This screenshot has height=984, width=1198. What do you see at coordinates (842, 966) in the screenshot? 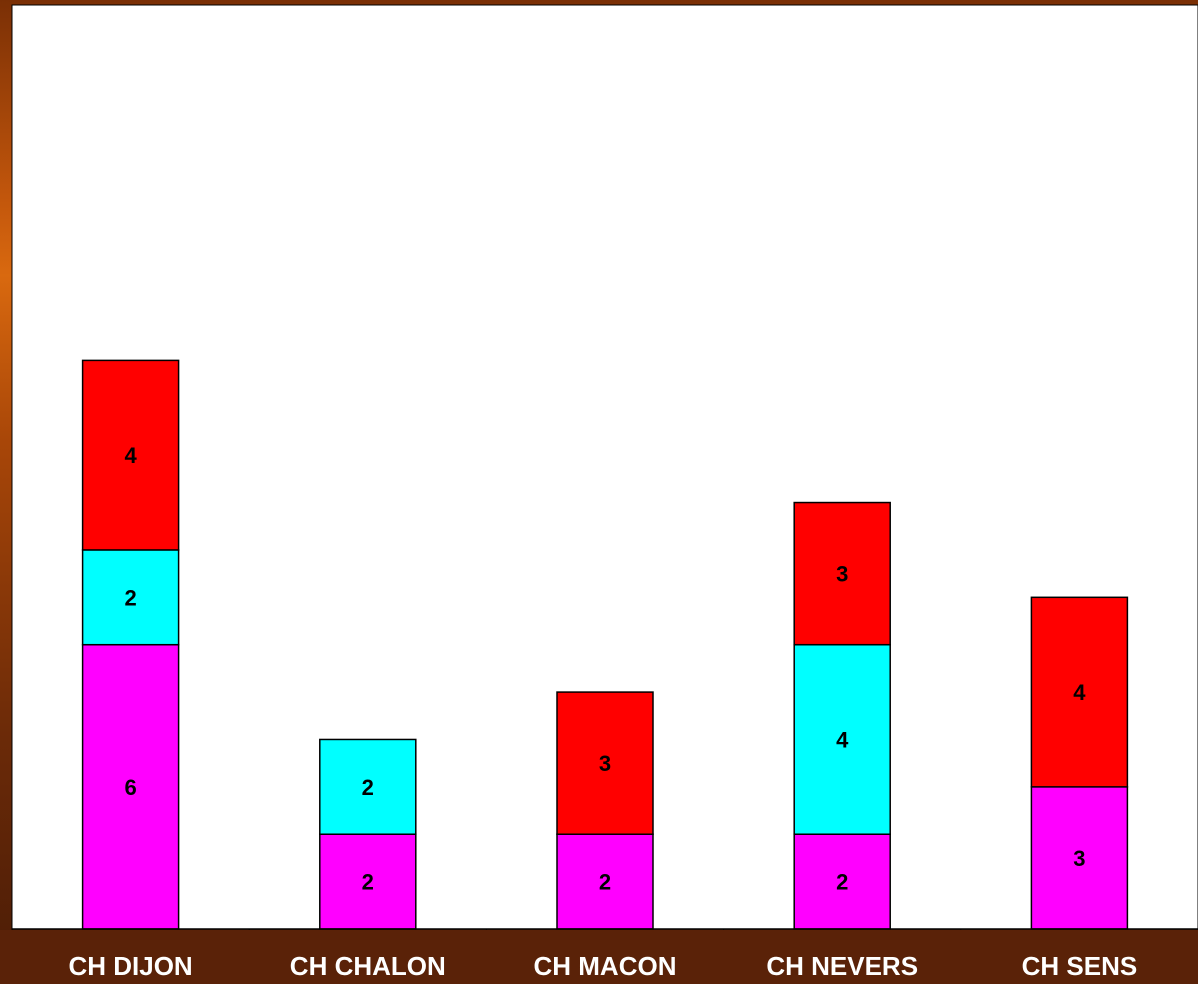
I see `category-label: CH NEVERS` at bounding box center [842, 966].